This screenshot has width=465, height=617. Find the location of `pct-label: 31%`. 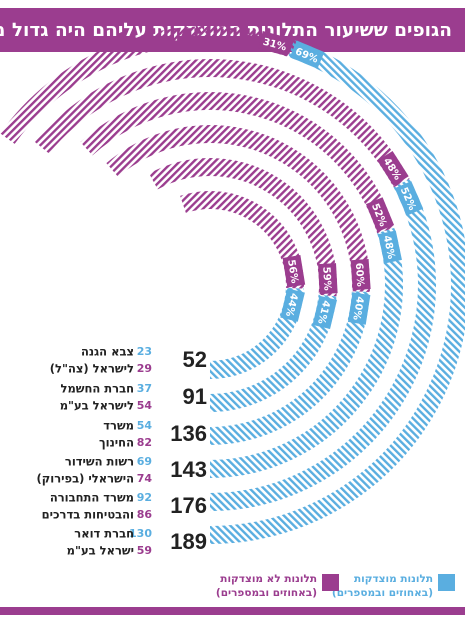

pct-label: 31% is located at coordinates (275, 43).